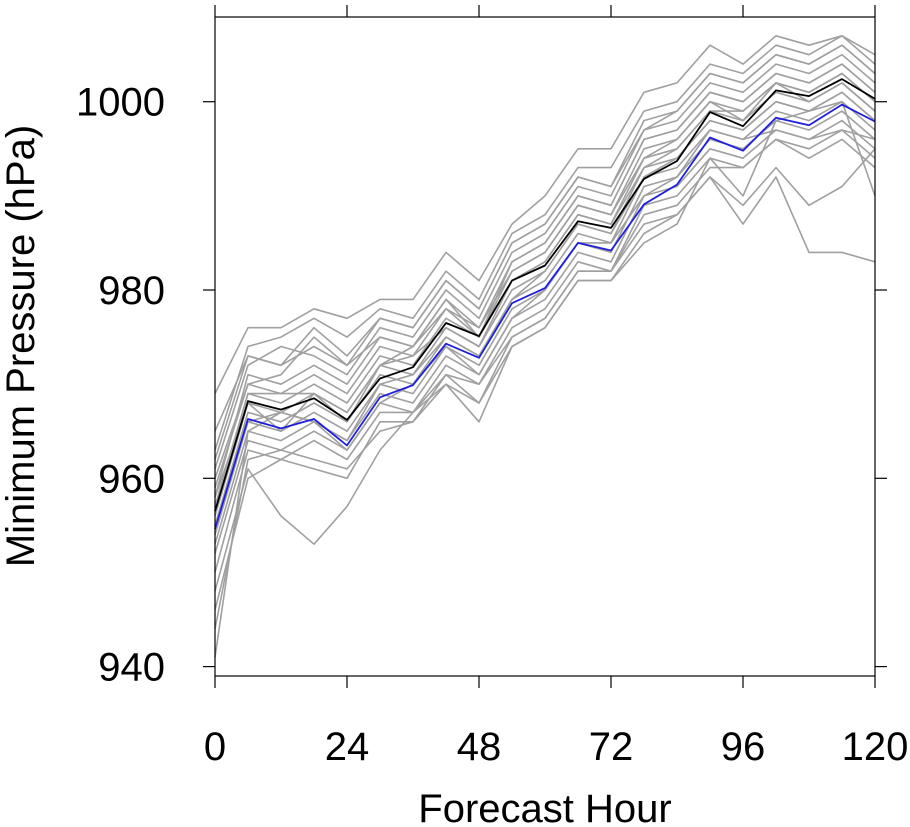  What do you see at coordinates (611, 747) in the screenshot?
I see `x-tick-label: 72` at bounding box center [611, 747].